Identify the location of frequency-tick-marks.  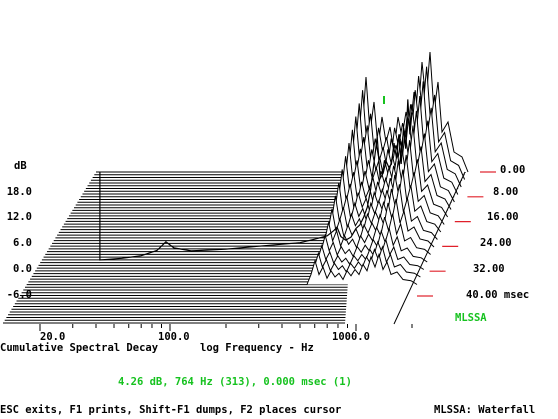
(226, 327).